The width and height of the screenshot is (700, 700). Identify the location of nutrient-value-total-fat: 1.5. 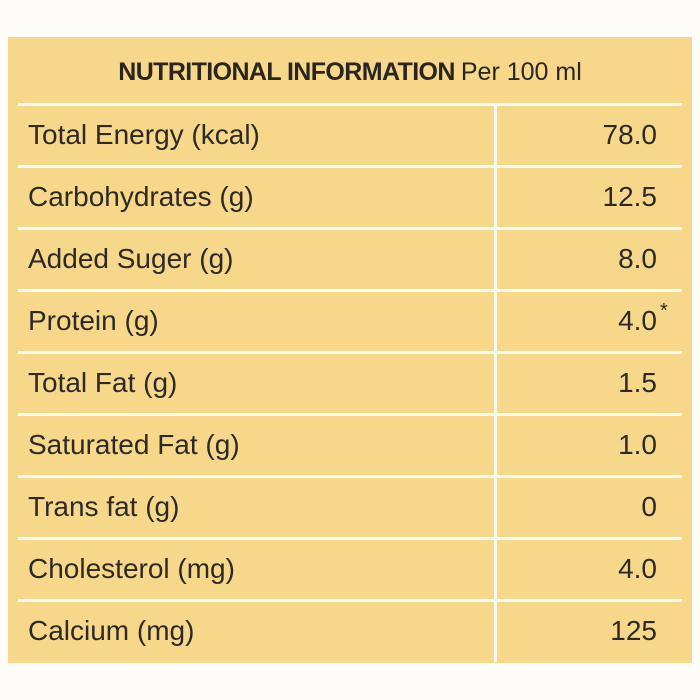
(637, 382).